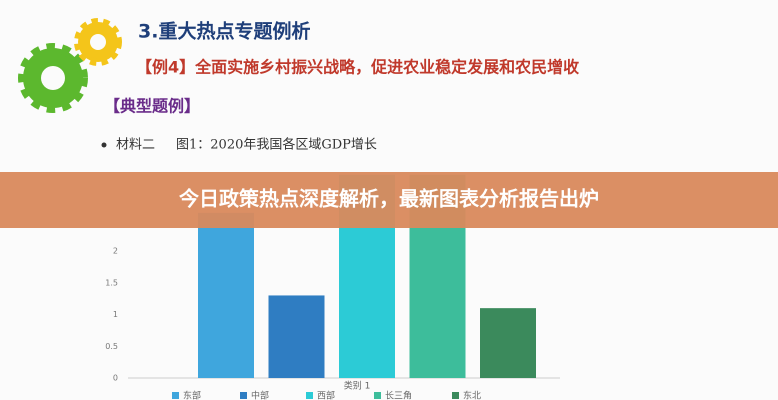 The image size is (778, 400). Describe the element at coordinates (135, 145) in the screenshot. I see `material-label: 材料二` at that location.